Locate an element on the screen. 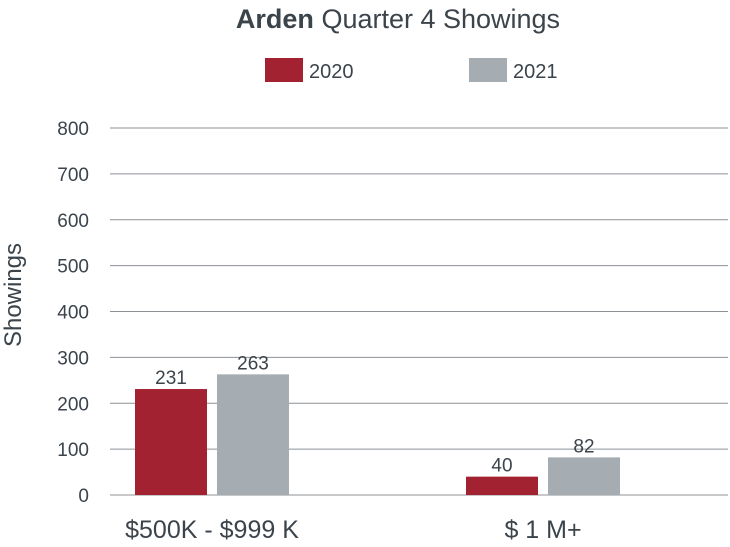 This screenshot has height=547, width=730. x-tick-labels: $500K - $999 K $ 1 M+ is located at coordinates (353, 530).